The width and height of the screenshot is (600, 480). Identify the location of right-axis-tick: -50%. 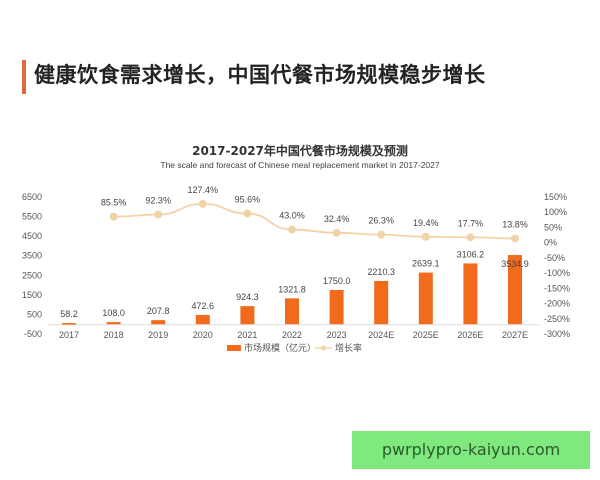
(554, 258).